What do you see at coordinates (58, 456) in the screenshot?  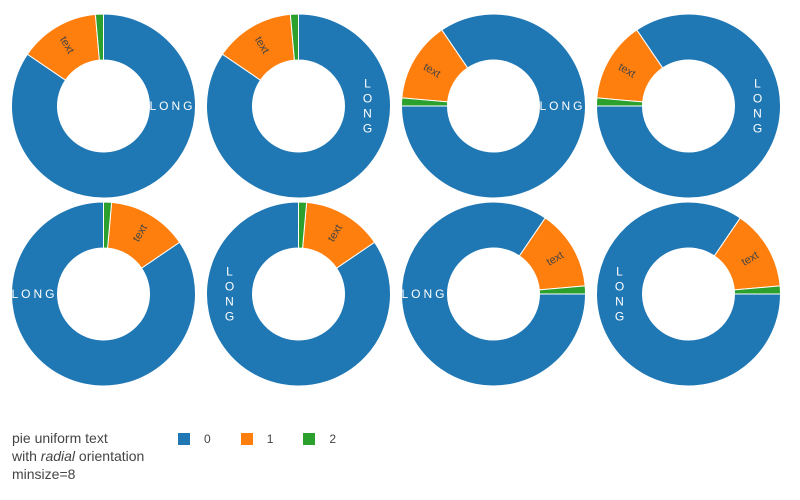 I see `title-line-2-italic: radial` at bounding box center [58, 456].